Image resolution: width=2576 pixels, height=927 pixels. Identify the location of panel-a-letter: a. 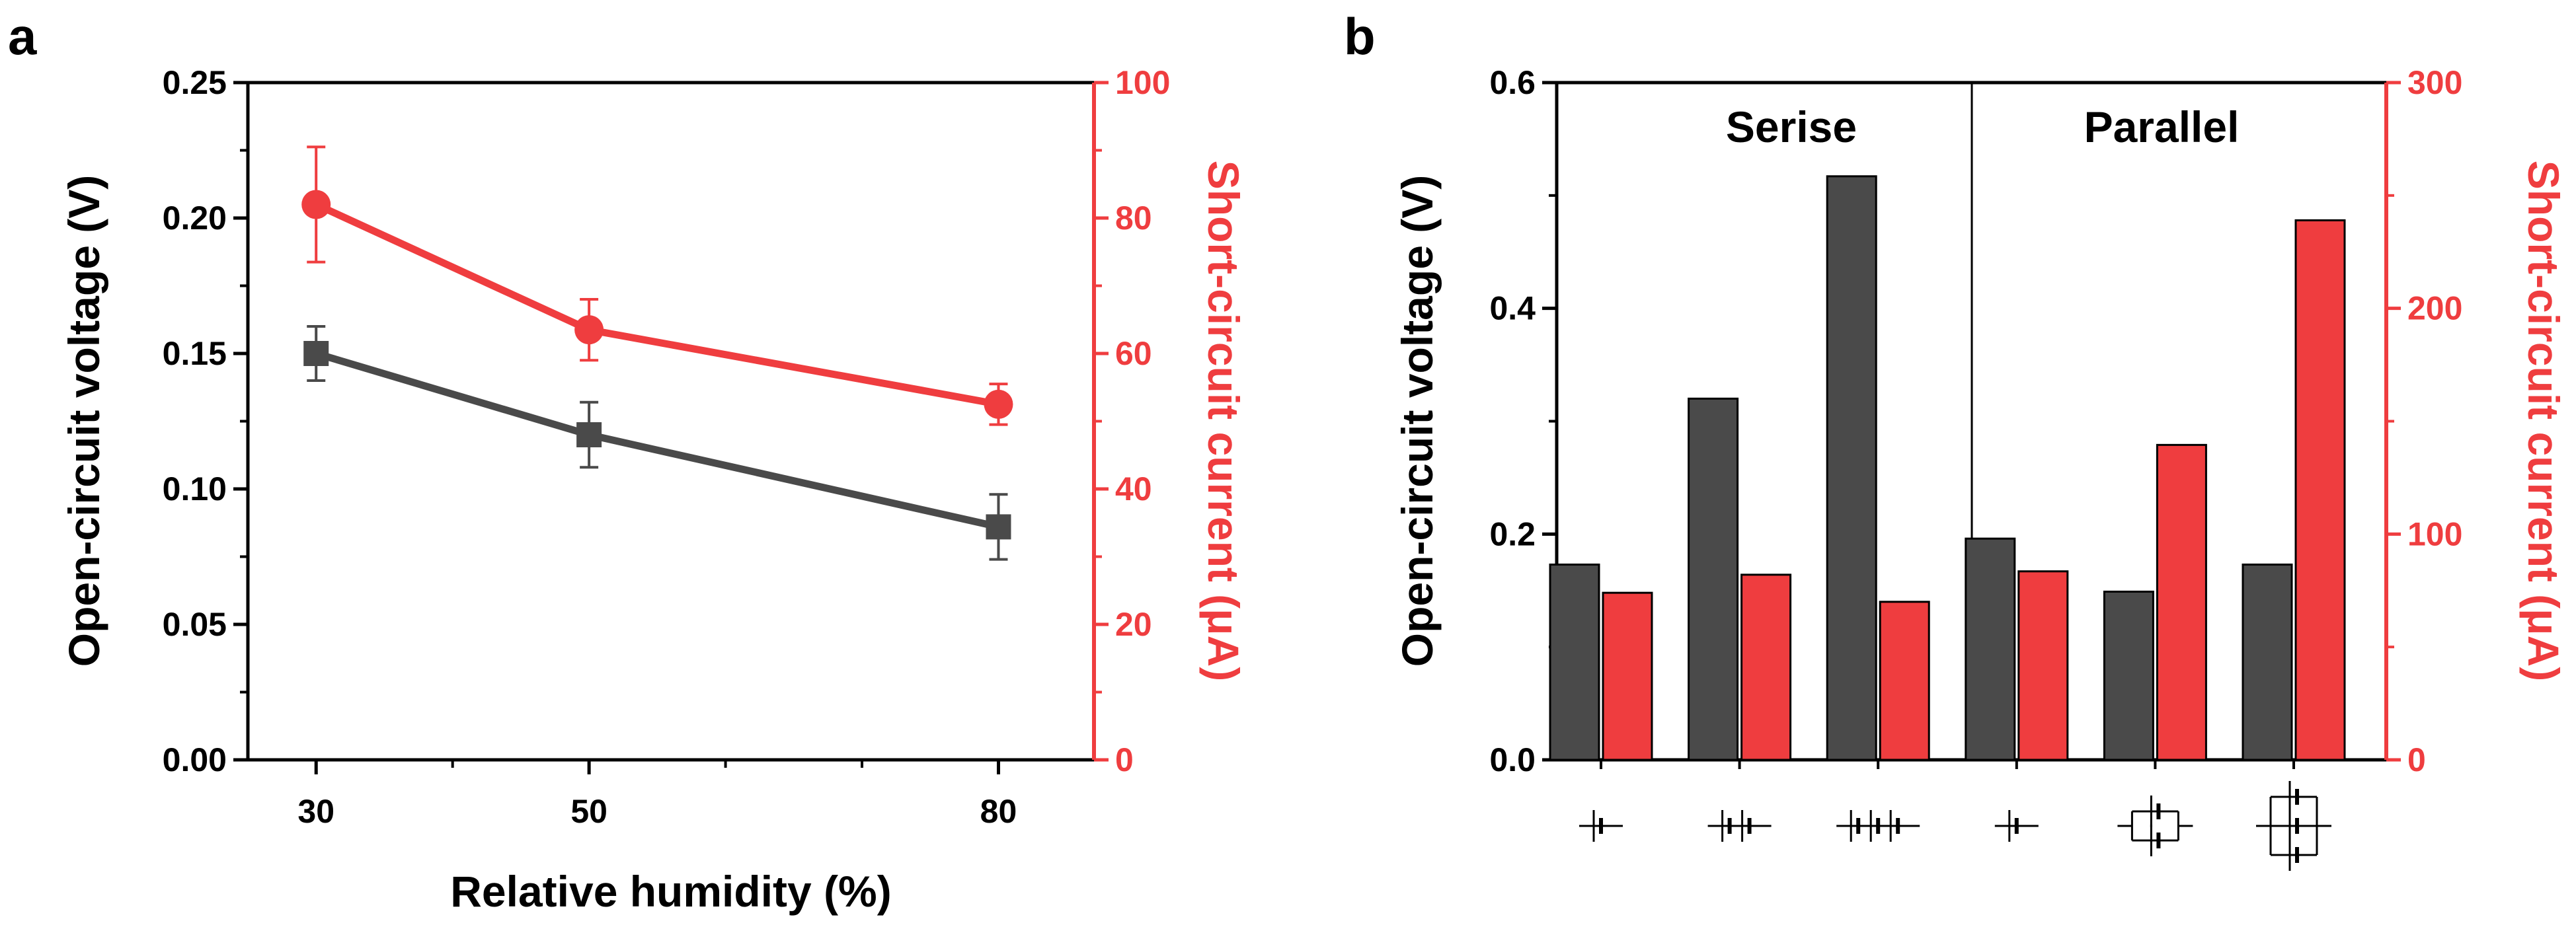
(22, 36).